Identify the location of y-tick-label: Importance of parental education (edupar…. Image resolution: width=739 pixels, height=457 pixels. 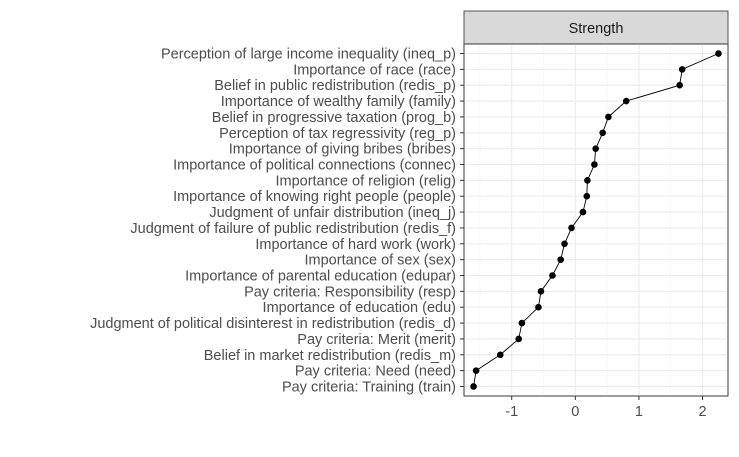
(320, 276).